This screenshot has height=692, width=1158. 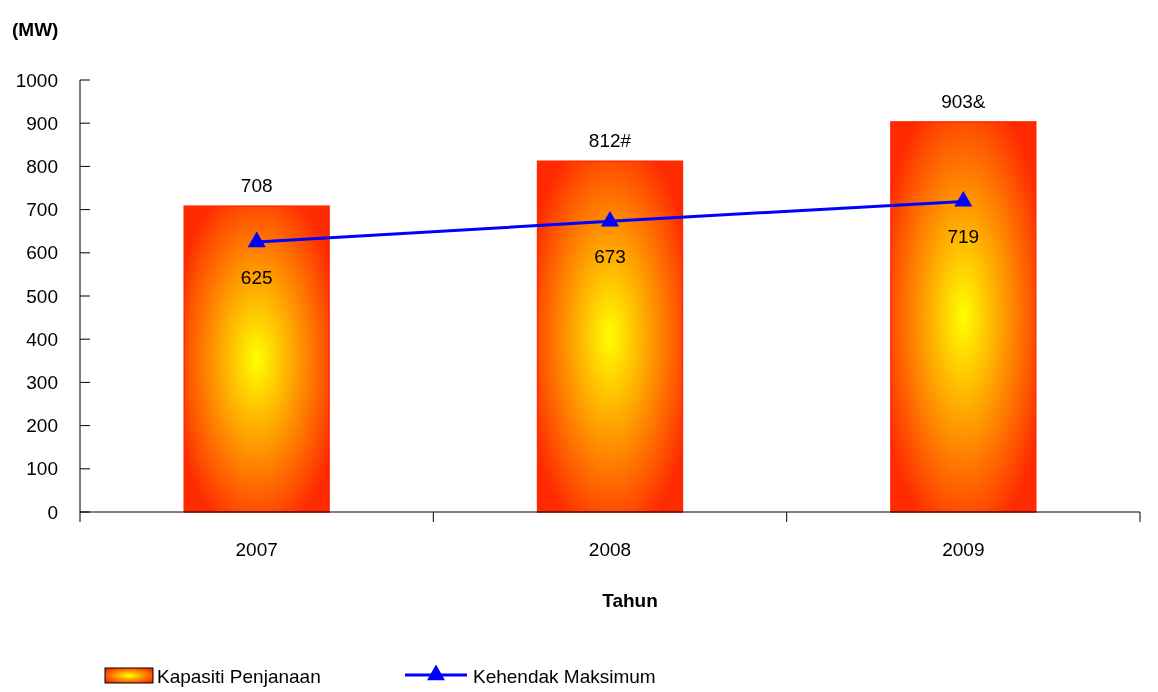 What do you see at coordinates (42, 253) in the screenshot?
I see `y-tick-label: 600` at bounding box center [42, 253].